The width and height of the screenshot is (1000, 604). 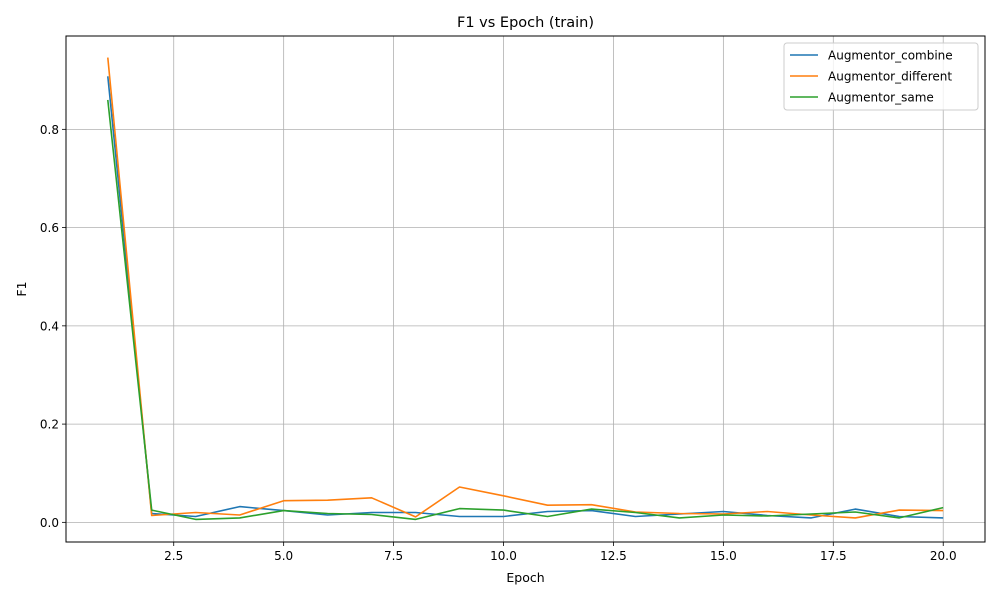 I want to click on legend-label: Augmentor_same, so click(x=881, y=98).